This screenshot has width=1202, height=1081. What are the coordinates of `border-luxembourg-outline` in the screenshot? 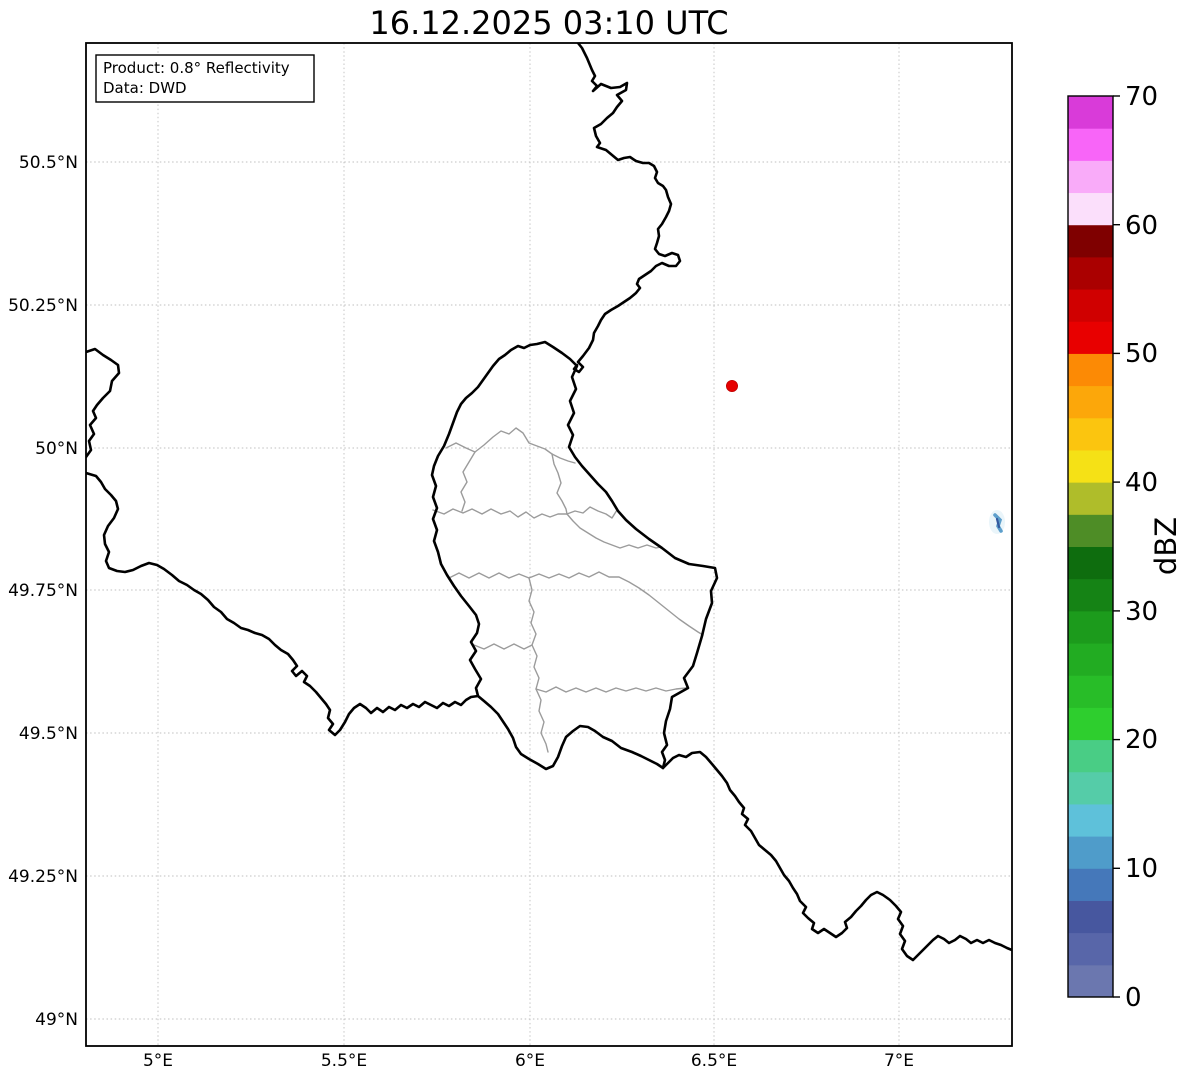 It's located at (574, 555).